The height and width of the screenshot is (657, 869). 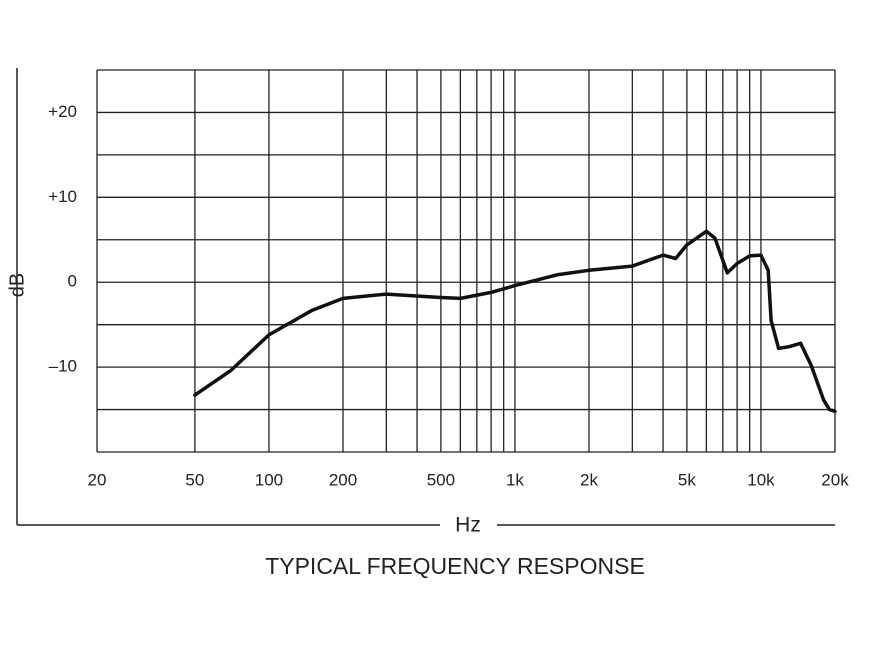 I want to click on x-tick-label: 2k, so click(x=589, y=479).